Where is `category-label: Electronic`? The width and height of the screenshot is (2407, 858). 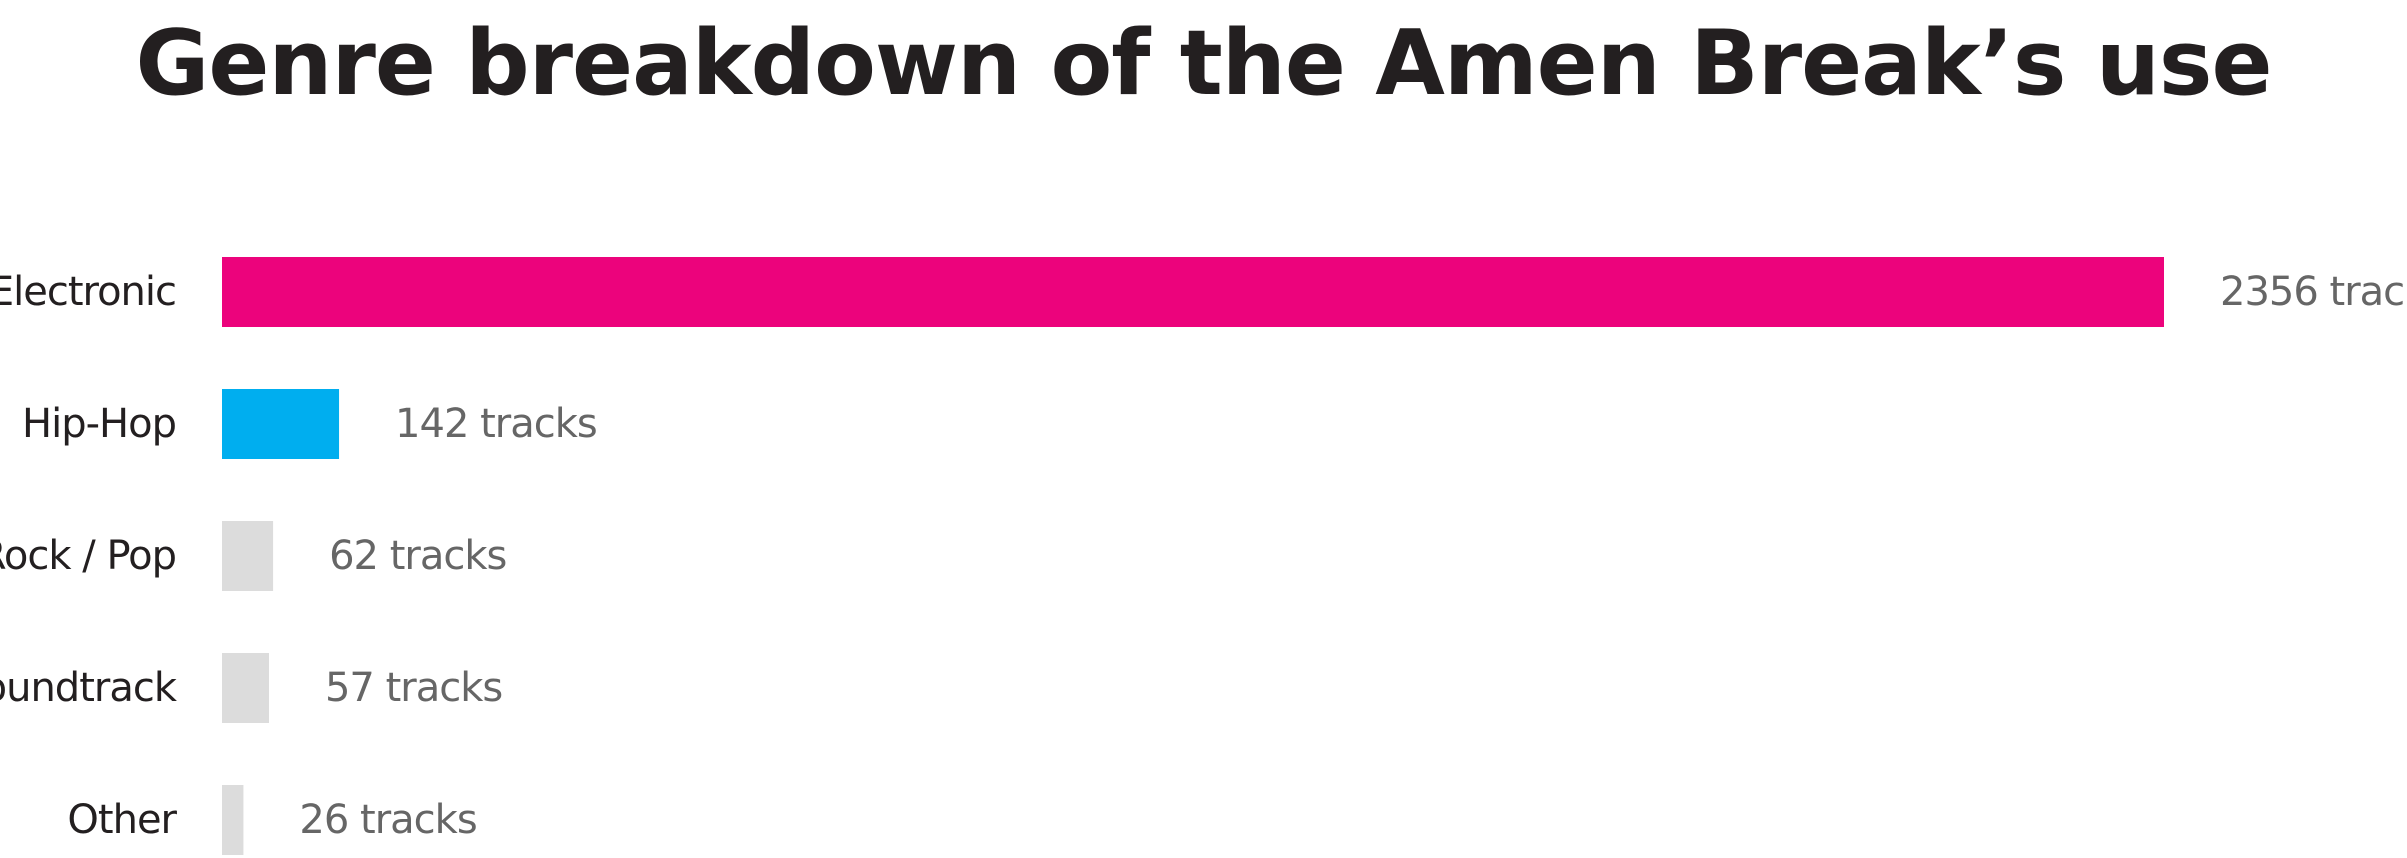 category-label: Electronic is located at coordinates (88, 292).